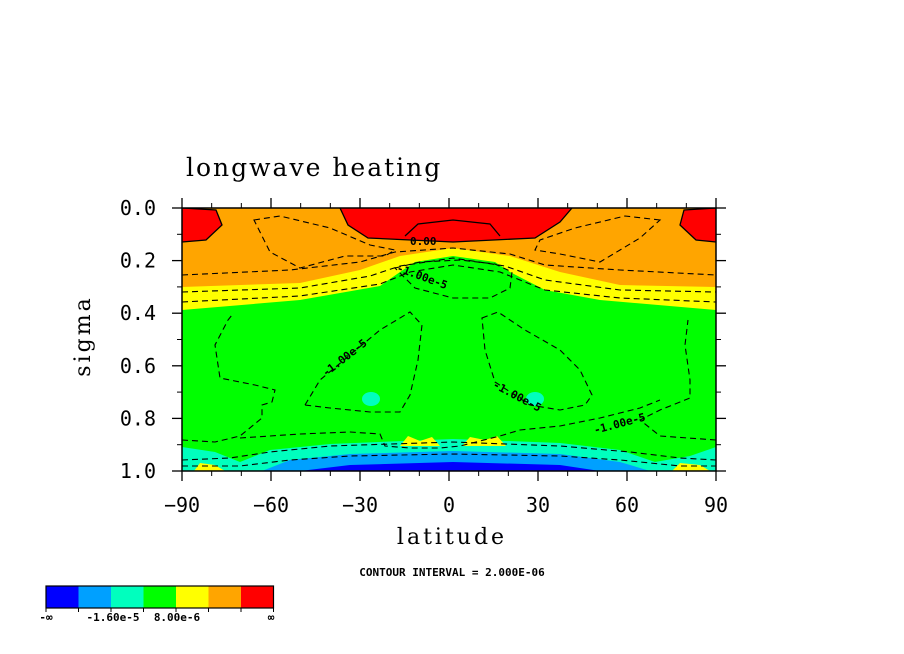 This screenshot has width=904, height=654. Describe the element at coordinates (271, 617) in the screenshot. I see `colorbar-label-max: ∞` at that location.